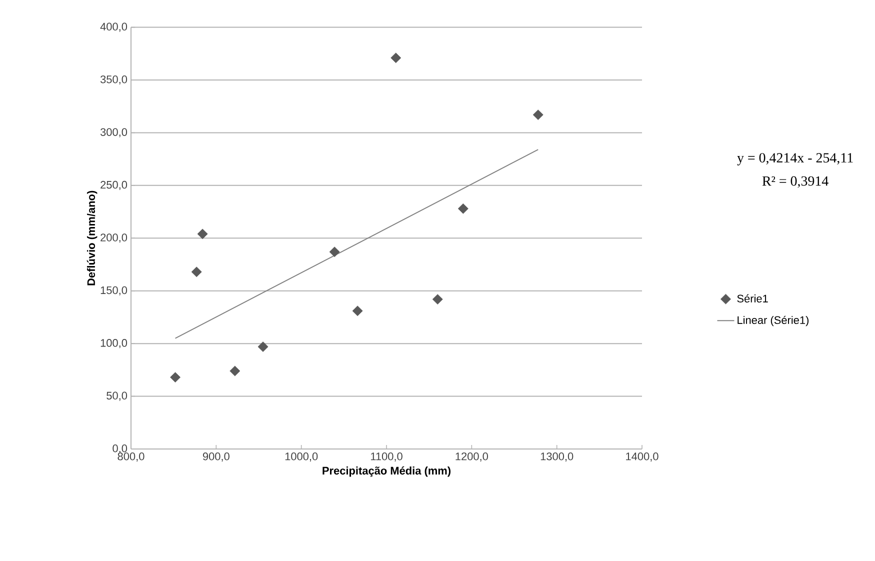  What do you see at coordinates (114, 238) in the screenshot?
I see `y-tick-label: 200,0` at bounding box center [114, 238].